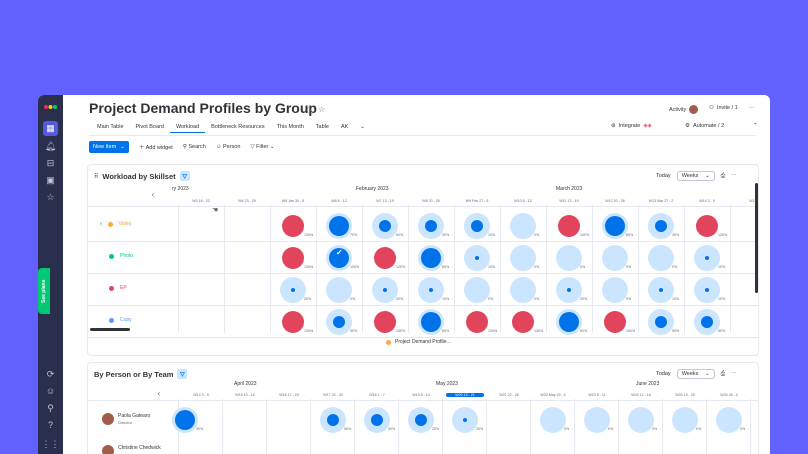 This screenshot has height=454, width=808. What do you see at coordinates (50, 408) in the screenshot?
I see `search-icon: ⚲` at bounding box center [50, 408].